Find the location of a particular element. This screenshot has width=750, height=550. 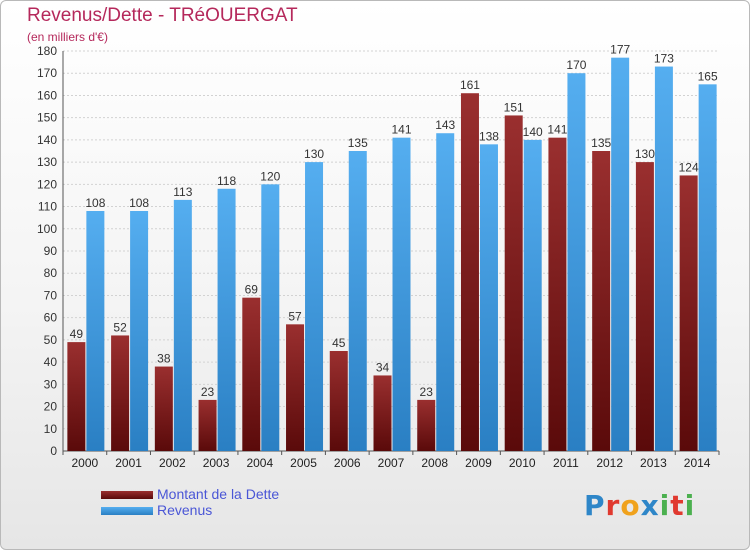

data-label: 177 is located at coordinates (620, 50).